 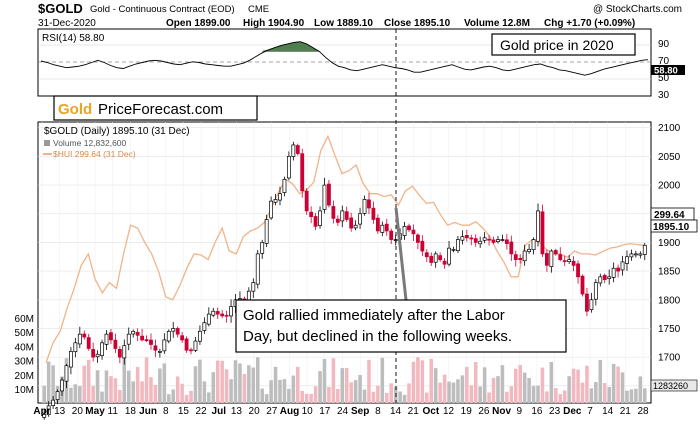 I want to click on date-tick-label: 20, so click(x=78, y=411).